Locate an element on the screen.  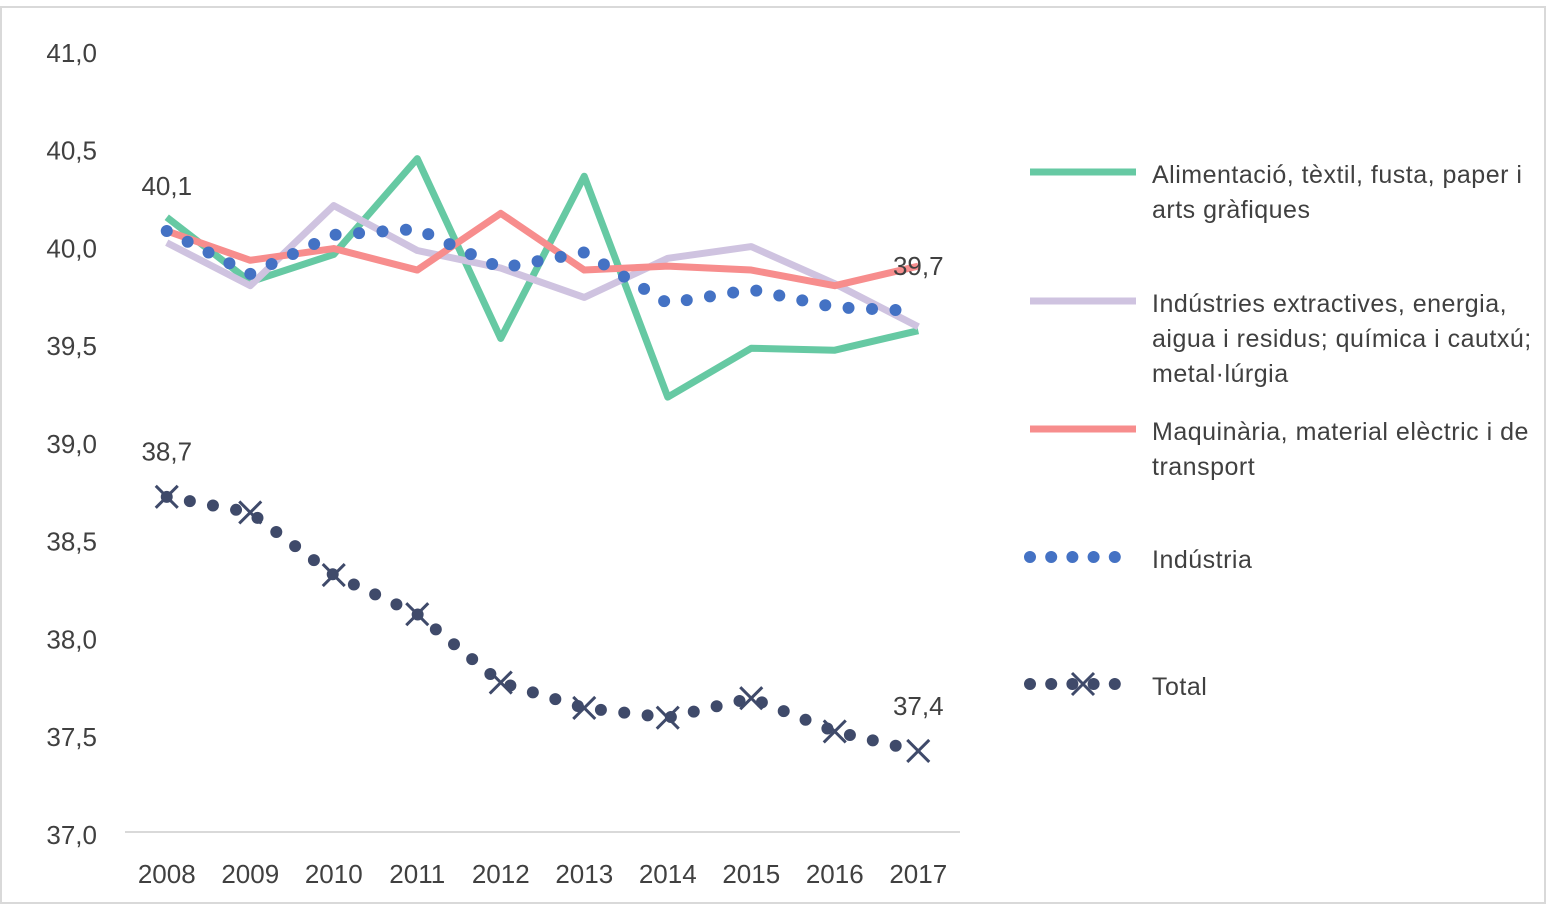
y-tick-label: 41,0 is located at coordinates (71, 53).